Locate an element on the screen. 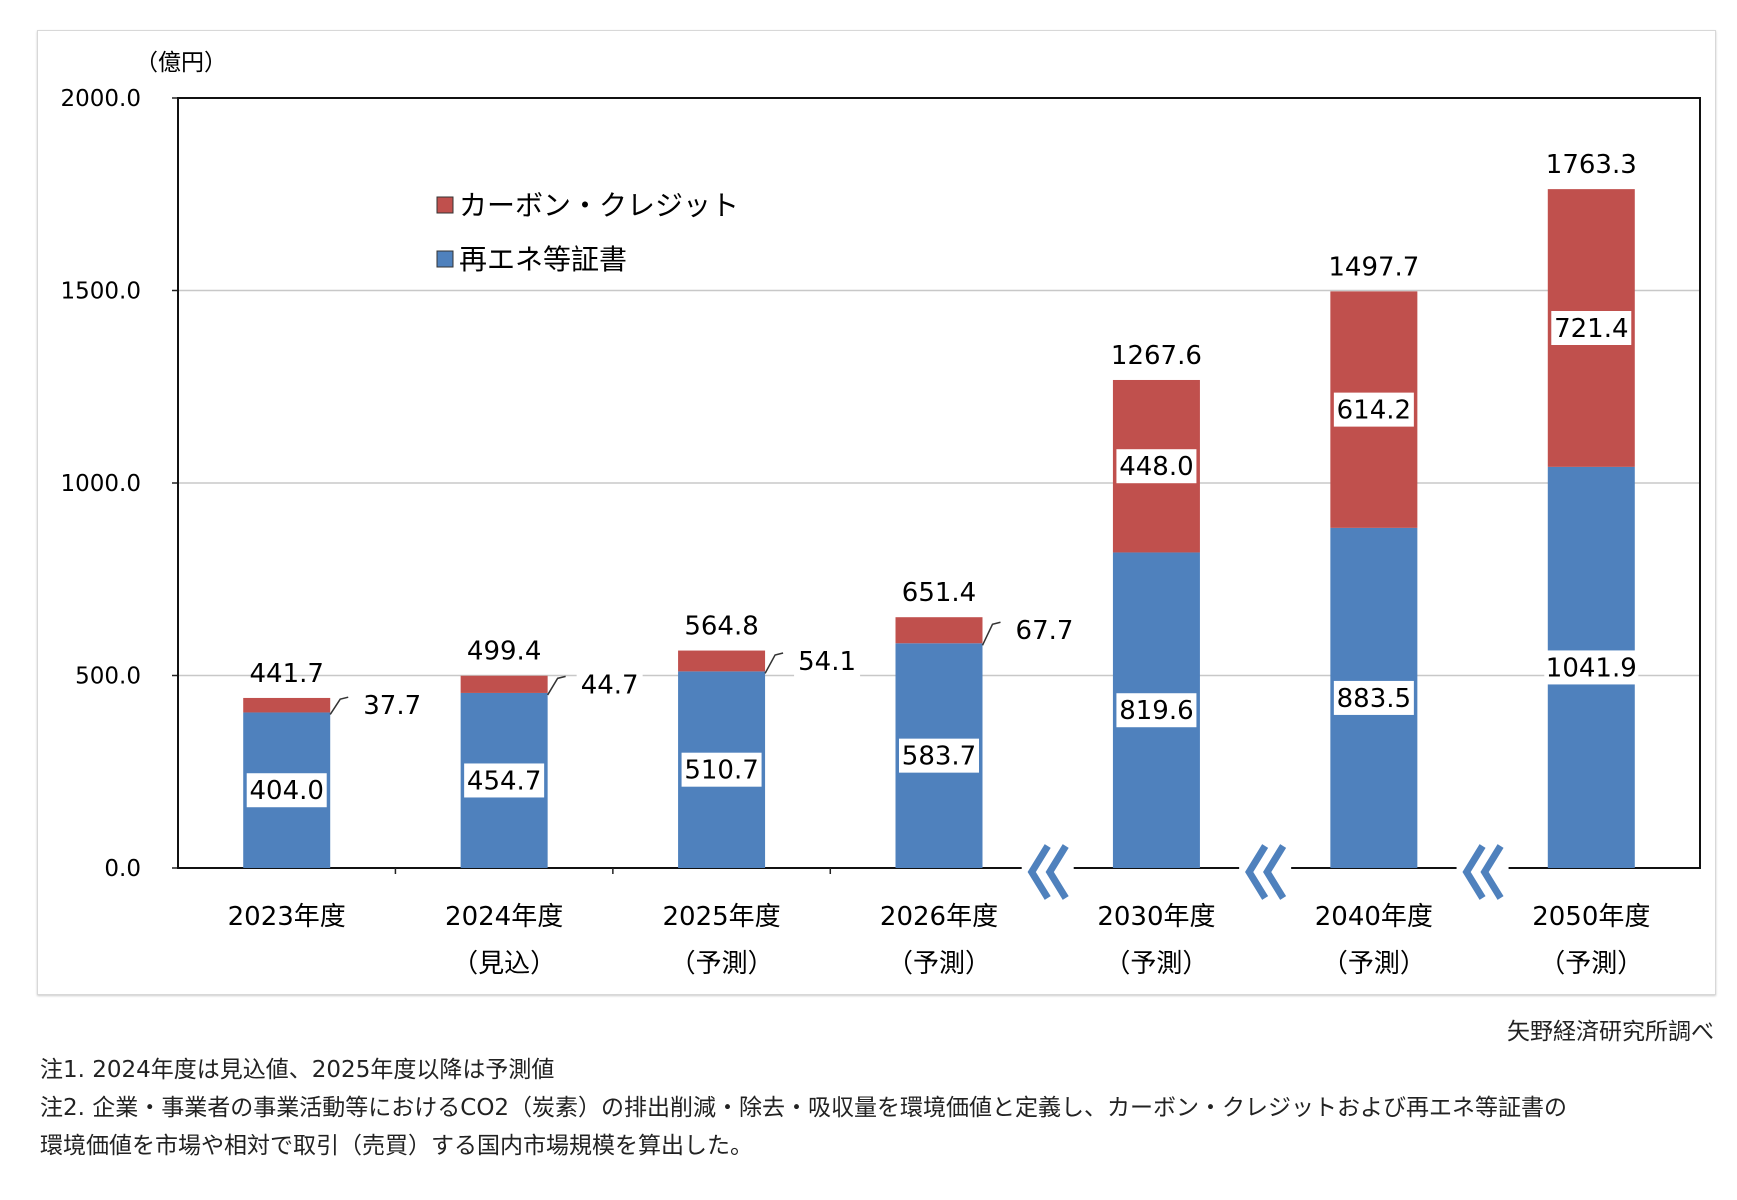  y-tick-label: 1500.0 is located at coordinates (101, 292).